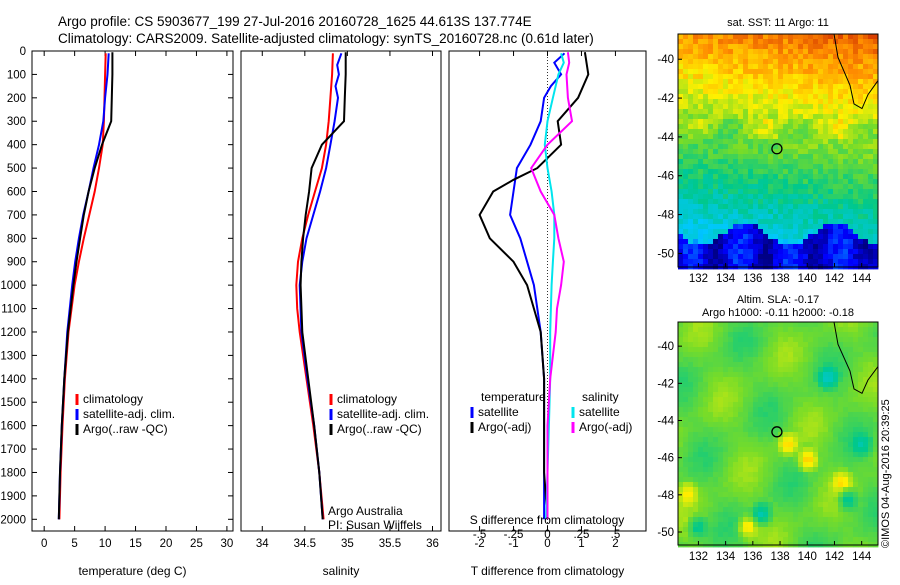 The width and height of the screenshot is (900, 585). Describe the element at coordinates (16, 239) in the screenshot. I see `y-tick-label: 800` at that location.